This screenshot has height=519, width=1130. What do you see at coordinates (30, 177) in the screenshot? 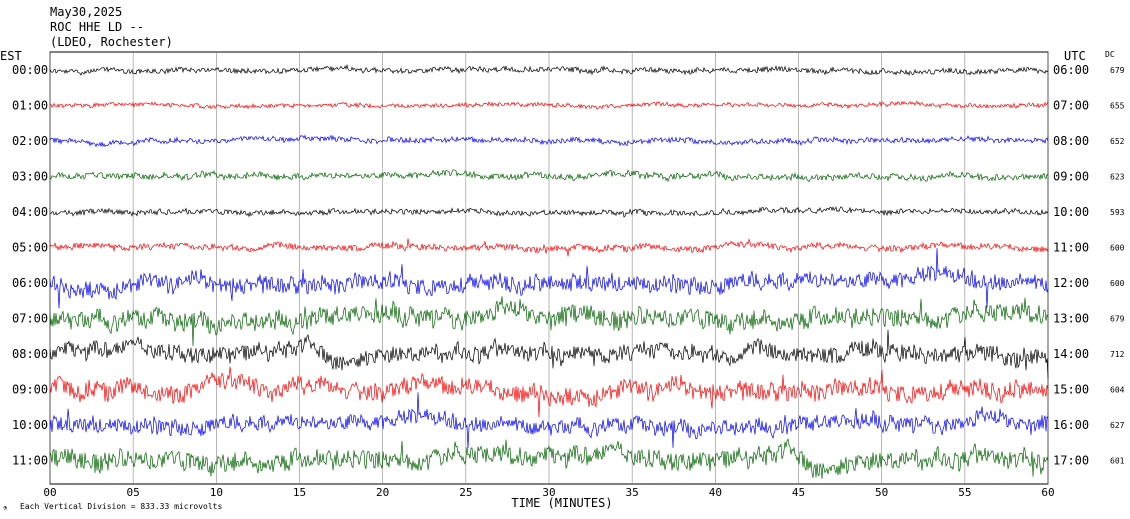
I see `est-hour-label: 03:00` at bounding box center [30, 177].